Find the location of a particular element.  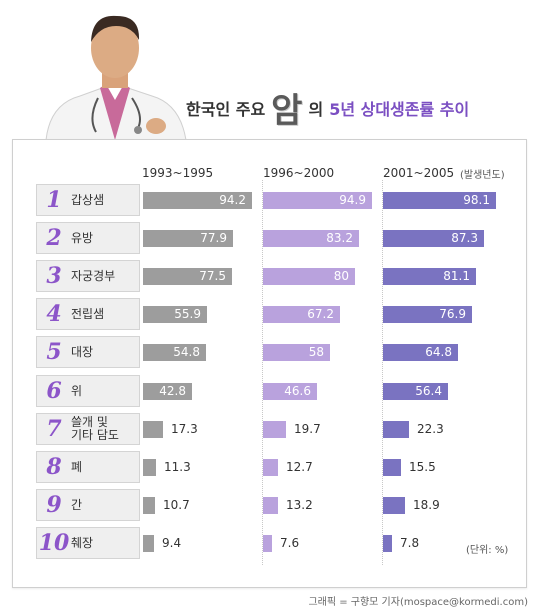

data-label: 15.5 is located at coordinates (422, 467).